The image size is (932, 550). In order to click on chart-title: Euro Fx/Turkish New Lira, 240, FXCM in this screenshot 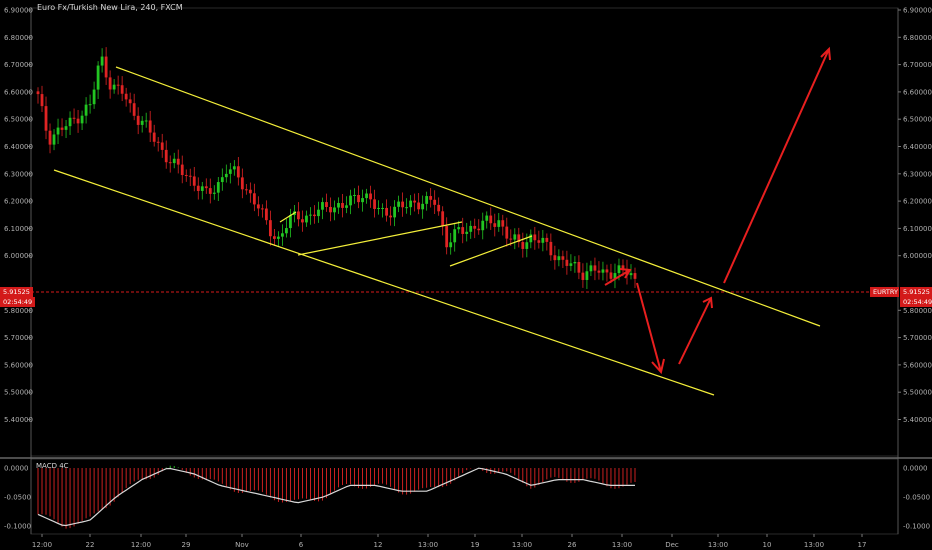, I will do `click(110, 7)`.